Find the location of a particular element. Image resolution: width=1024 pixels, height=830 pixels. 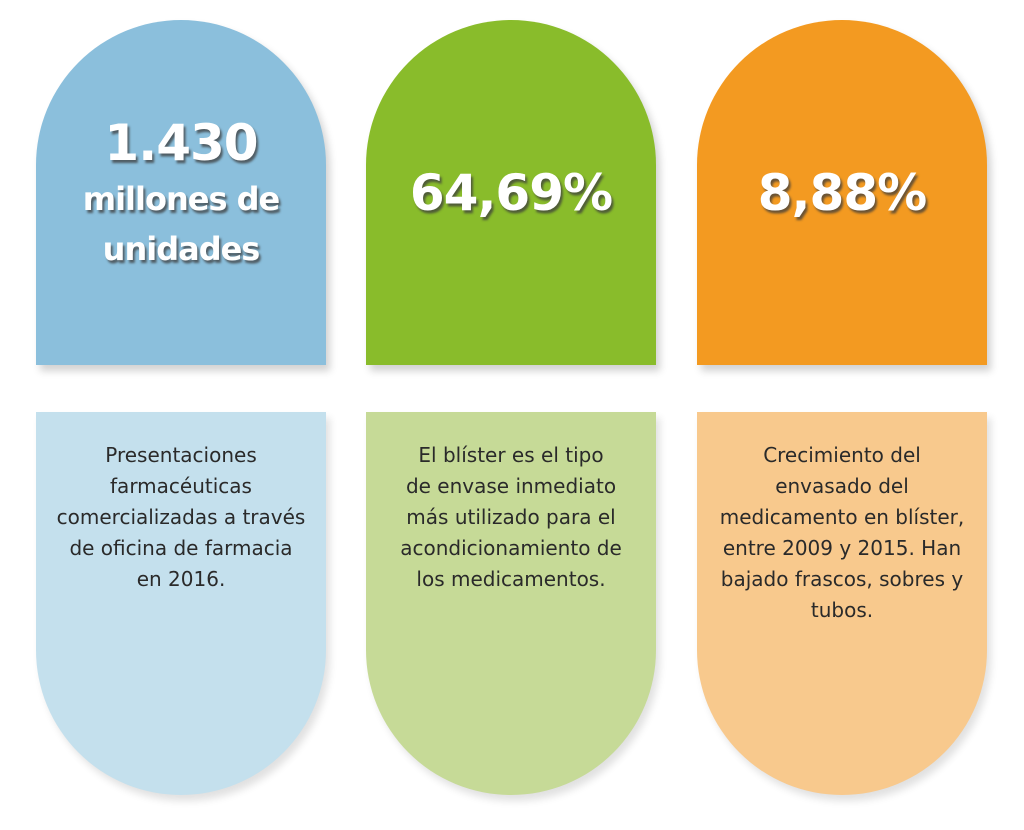

stat-text: millones de is located at coordinates (181, 198).